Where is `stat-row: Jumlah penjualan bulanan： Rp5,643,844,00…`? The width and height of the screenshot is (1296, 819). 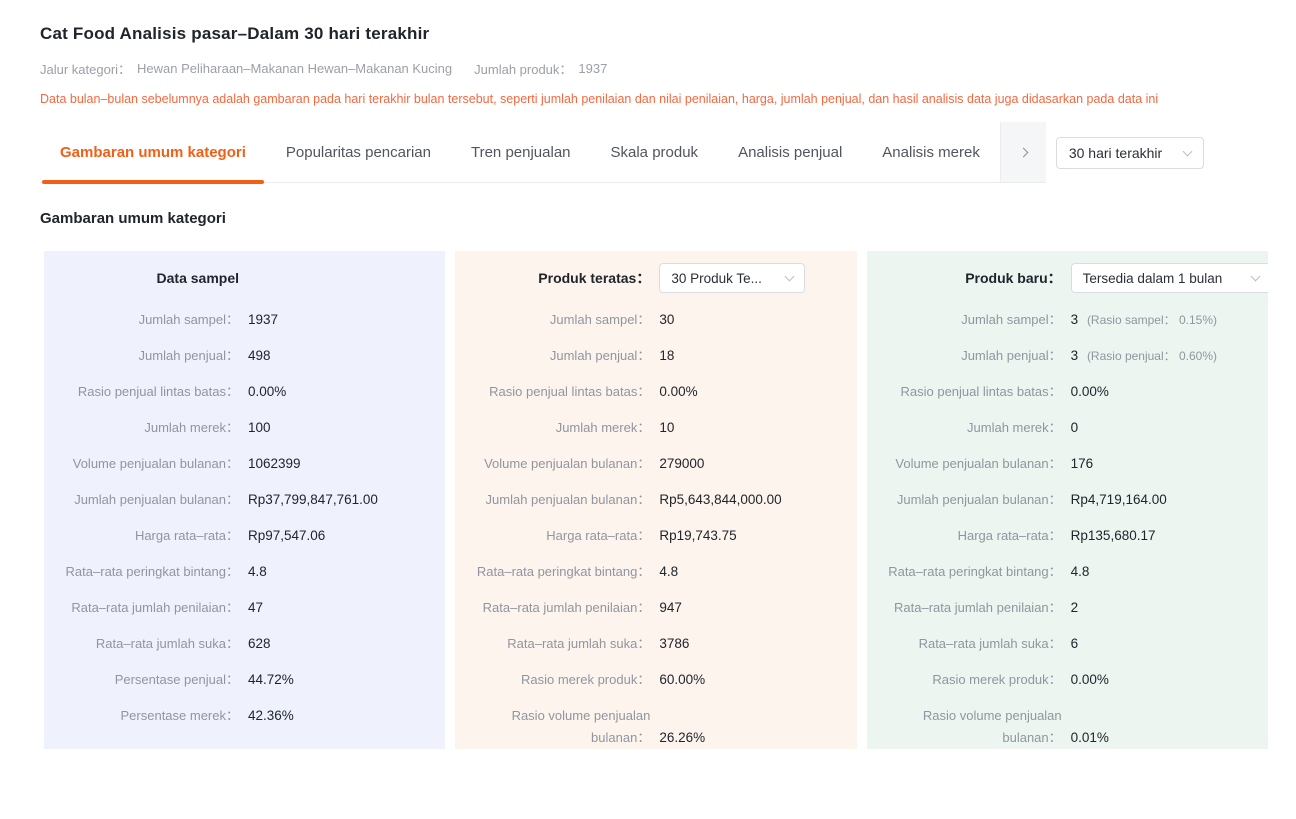 stat-row: Jumlah penjualan bulanan： Rp5,643,844,00… is located at coordinates (649, 500).